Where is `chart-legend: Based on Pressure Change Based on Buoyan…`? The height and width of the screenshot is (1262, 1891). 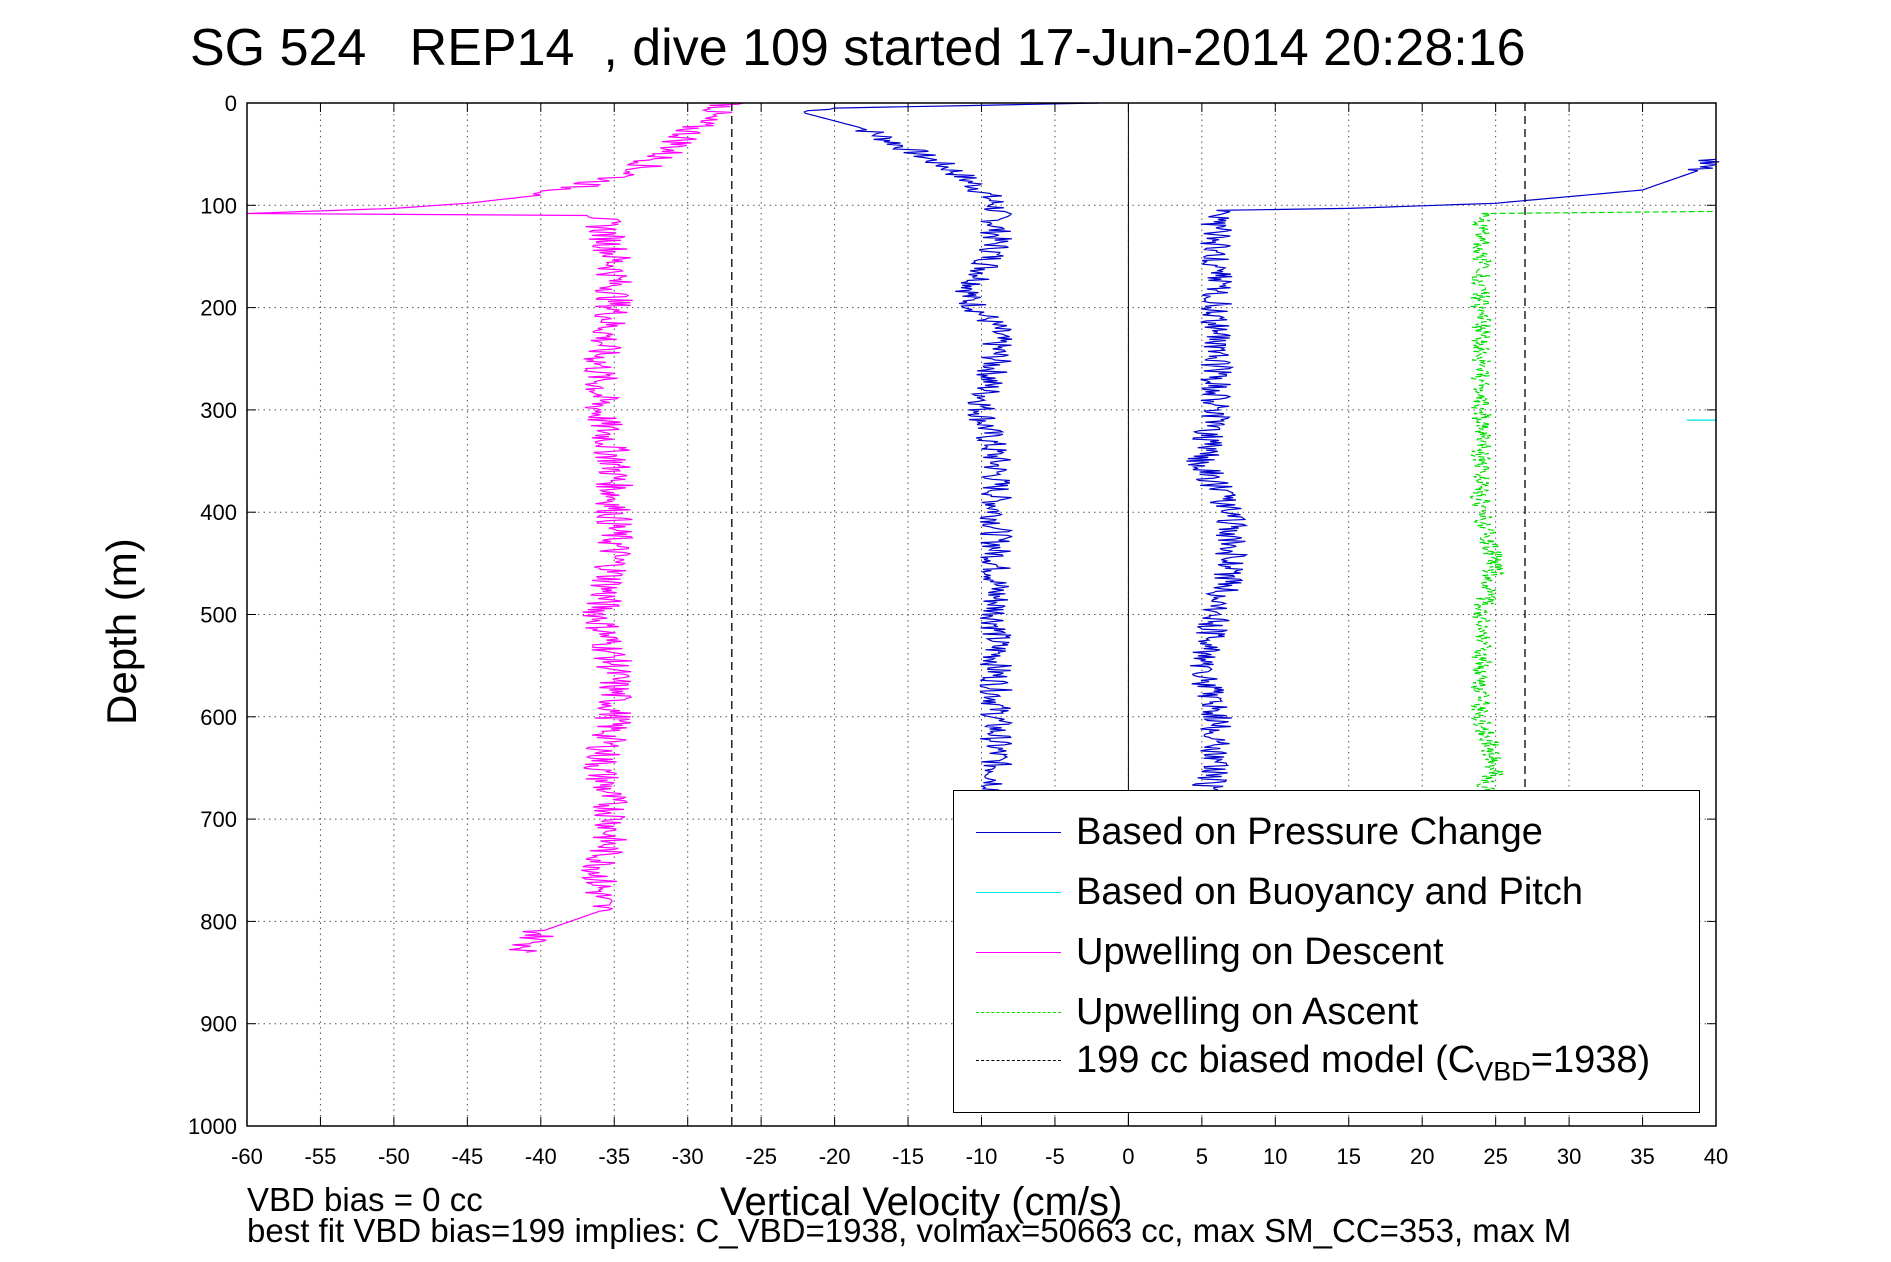
chart-legend: Based on Pressure Change Based on Buoyan… is located at coordinates (1326, 951).